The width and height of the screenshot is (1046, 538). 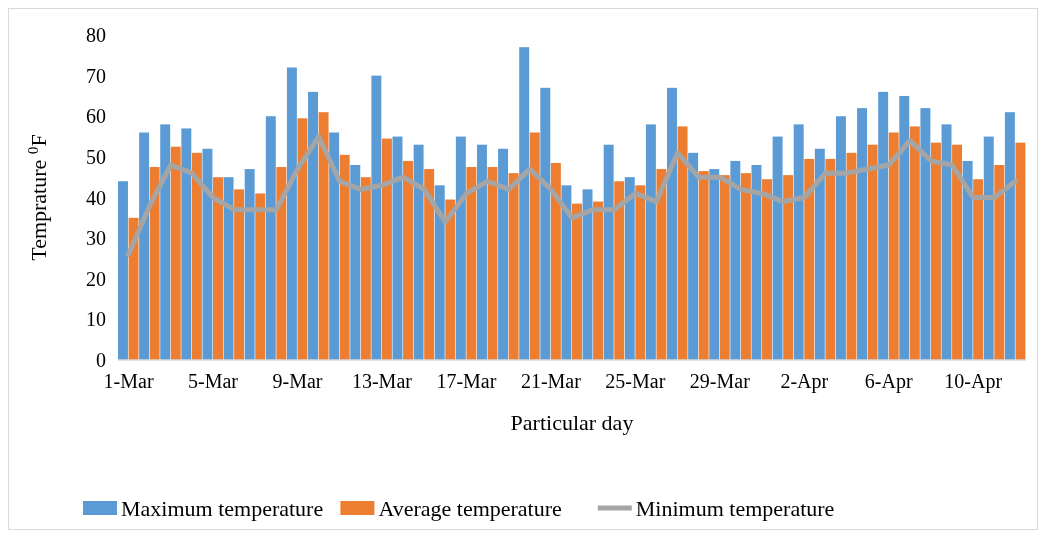 What do you see at coordinates (720, 381) in the screenshot?
I see `x-tick-label: 29-Mar` at bounding box center [720, 381].